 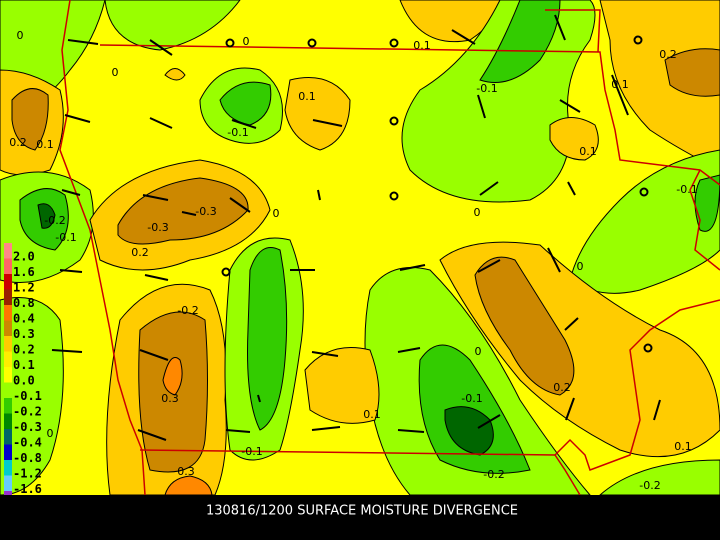 I want to click on legend-label: 0.8, so click(x=24, y=303).